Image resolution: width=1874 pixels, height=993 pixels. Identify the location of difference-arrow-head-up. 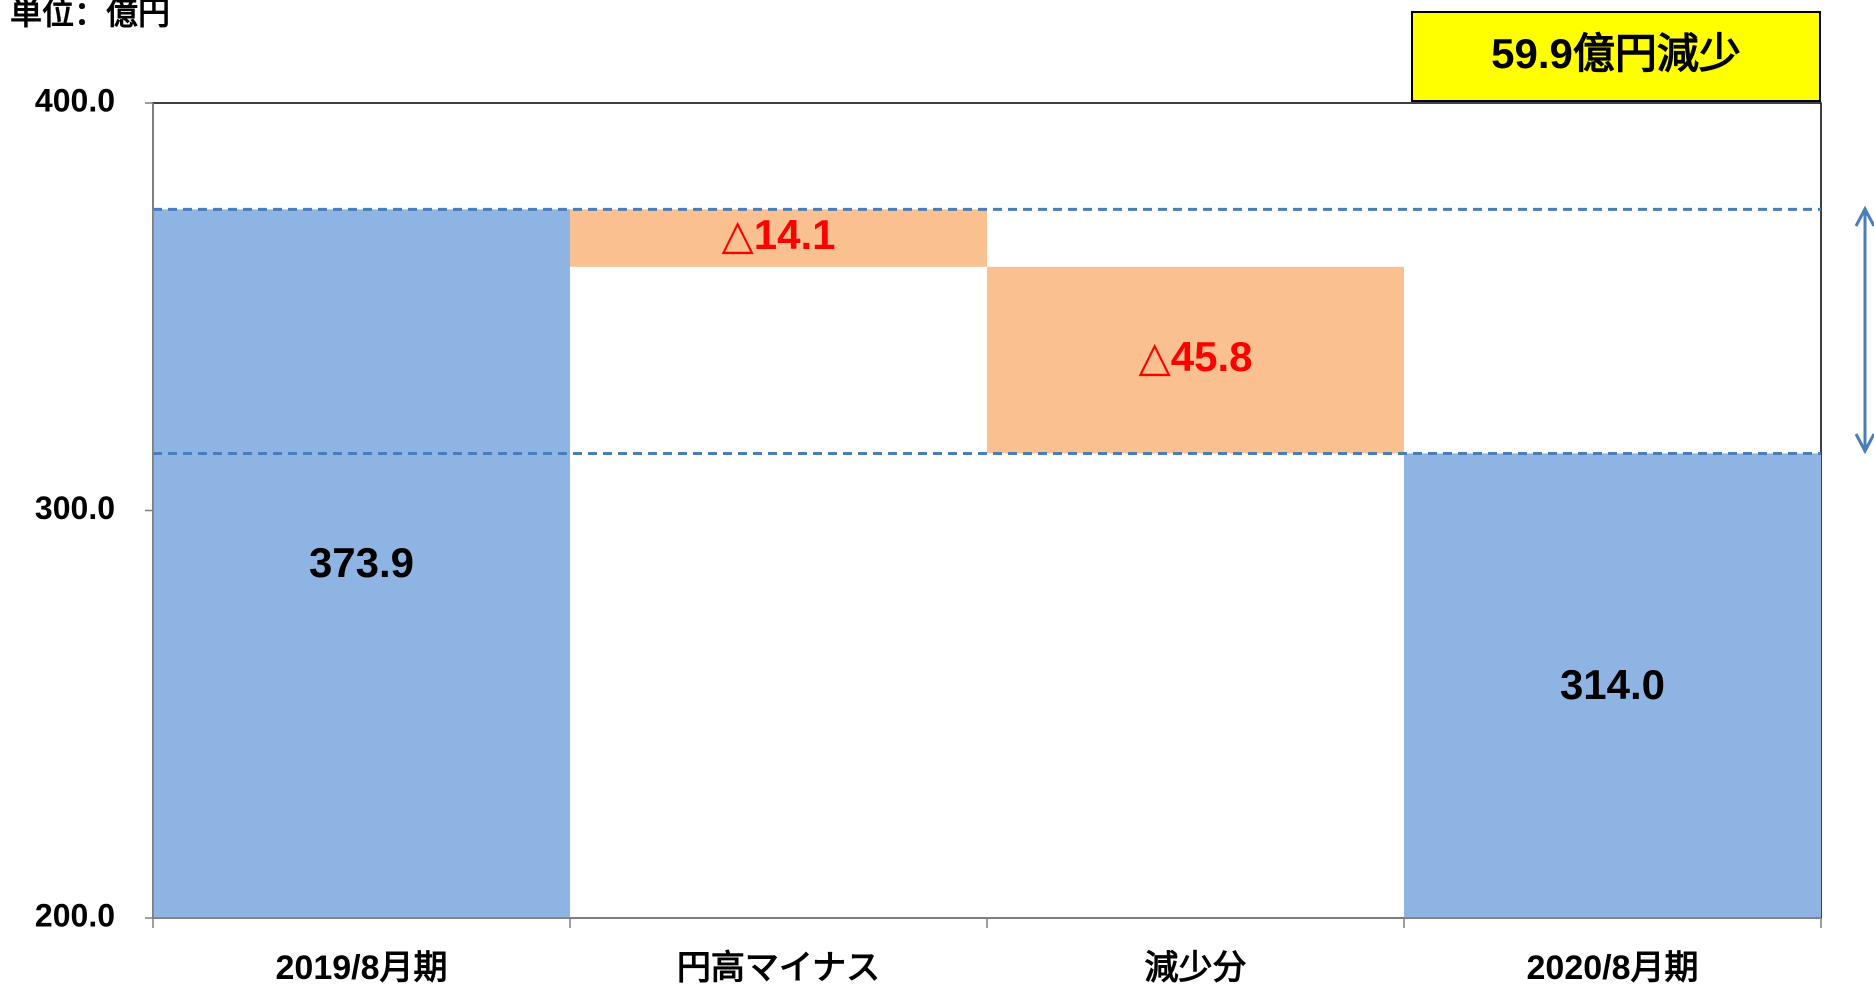
(1864, 216).